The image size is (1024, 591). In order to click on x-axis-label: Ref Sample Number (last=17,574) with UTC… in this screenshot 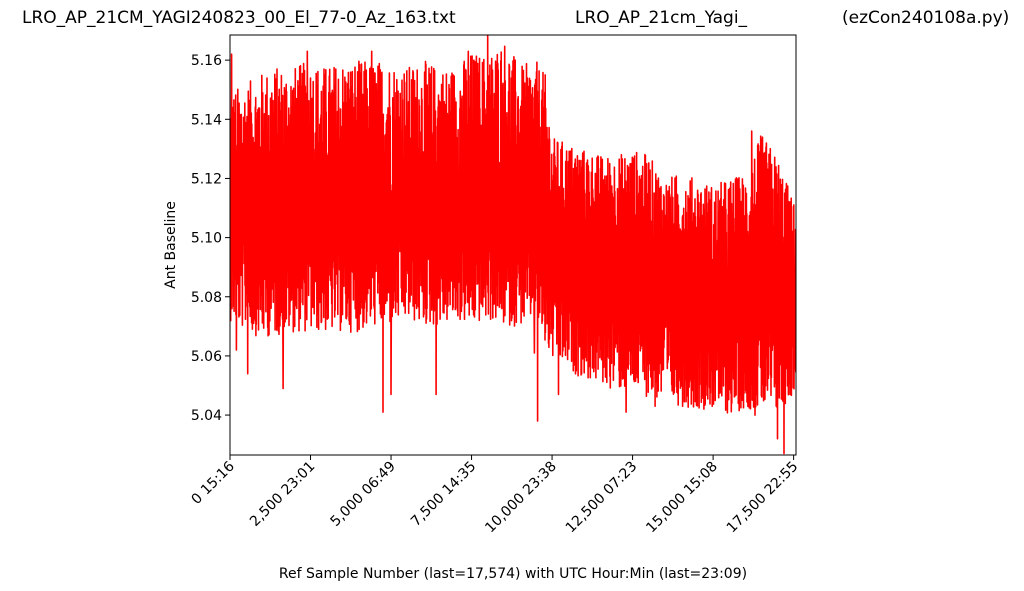, I will do `click(513, 574)`.